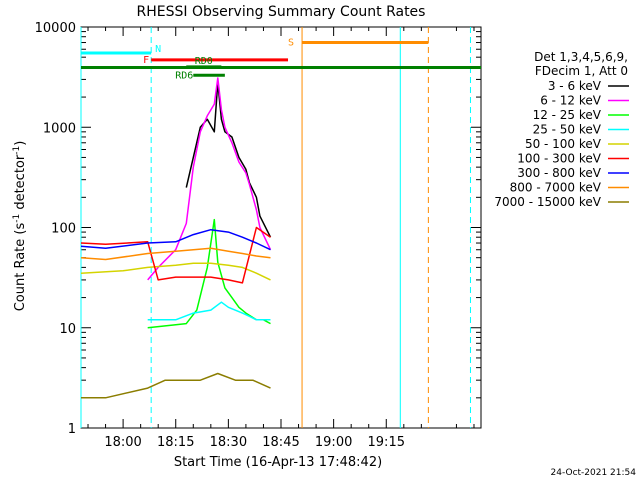 The height and width of the screenshot is (480, 640). I want to click on y-tick-label: 10000, so click(55, 28).